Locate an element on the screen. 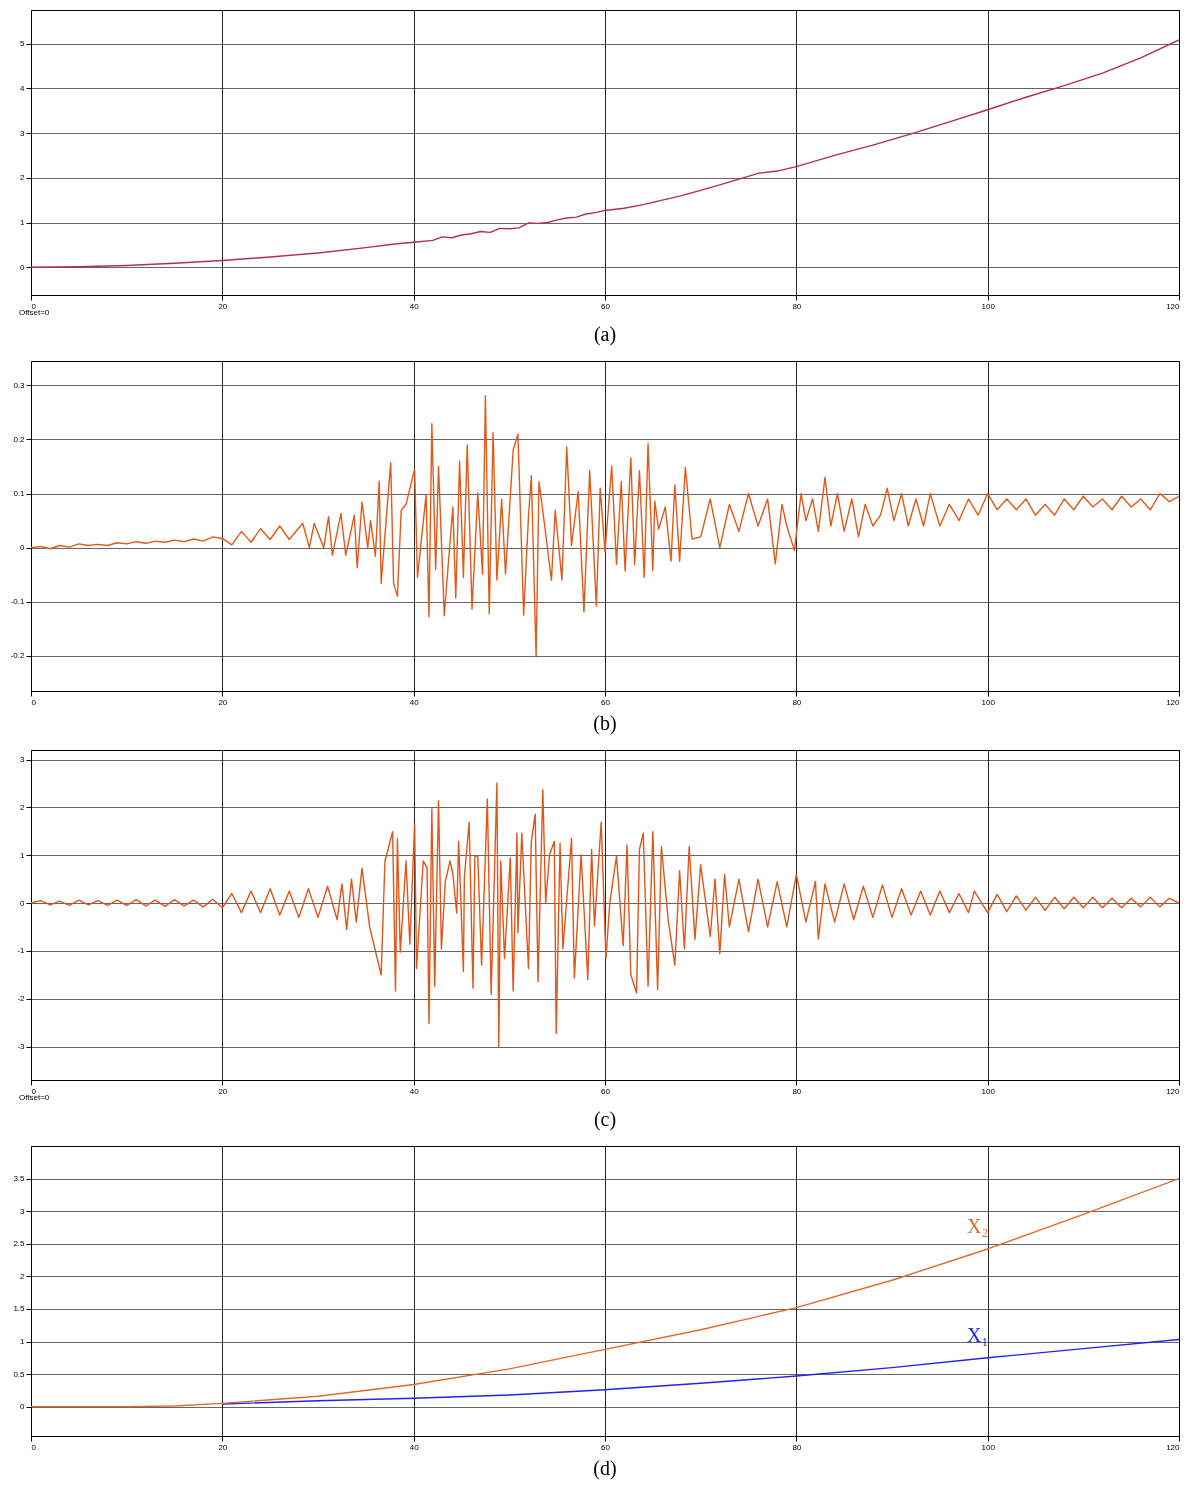 The image size is (1194, 1497). y-tick-label: 5 is located at coordinates (23, 44).